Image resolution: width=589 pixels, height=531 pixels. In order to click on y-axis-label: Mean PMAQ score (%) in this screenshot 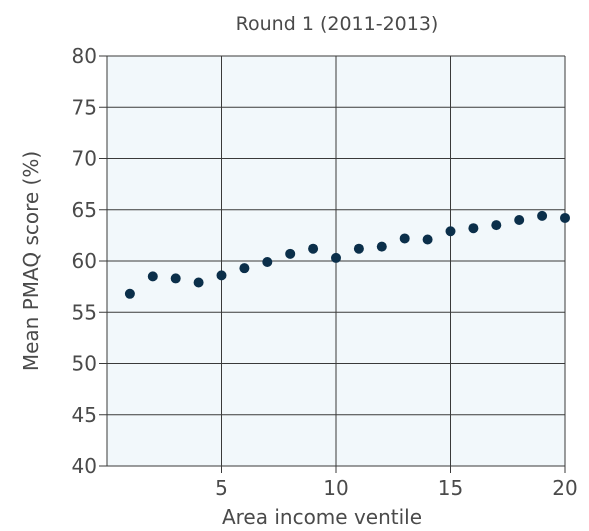, I will do `click(31, 261)`.